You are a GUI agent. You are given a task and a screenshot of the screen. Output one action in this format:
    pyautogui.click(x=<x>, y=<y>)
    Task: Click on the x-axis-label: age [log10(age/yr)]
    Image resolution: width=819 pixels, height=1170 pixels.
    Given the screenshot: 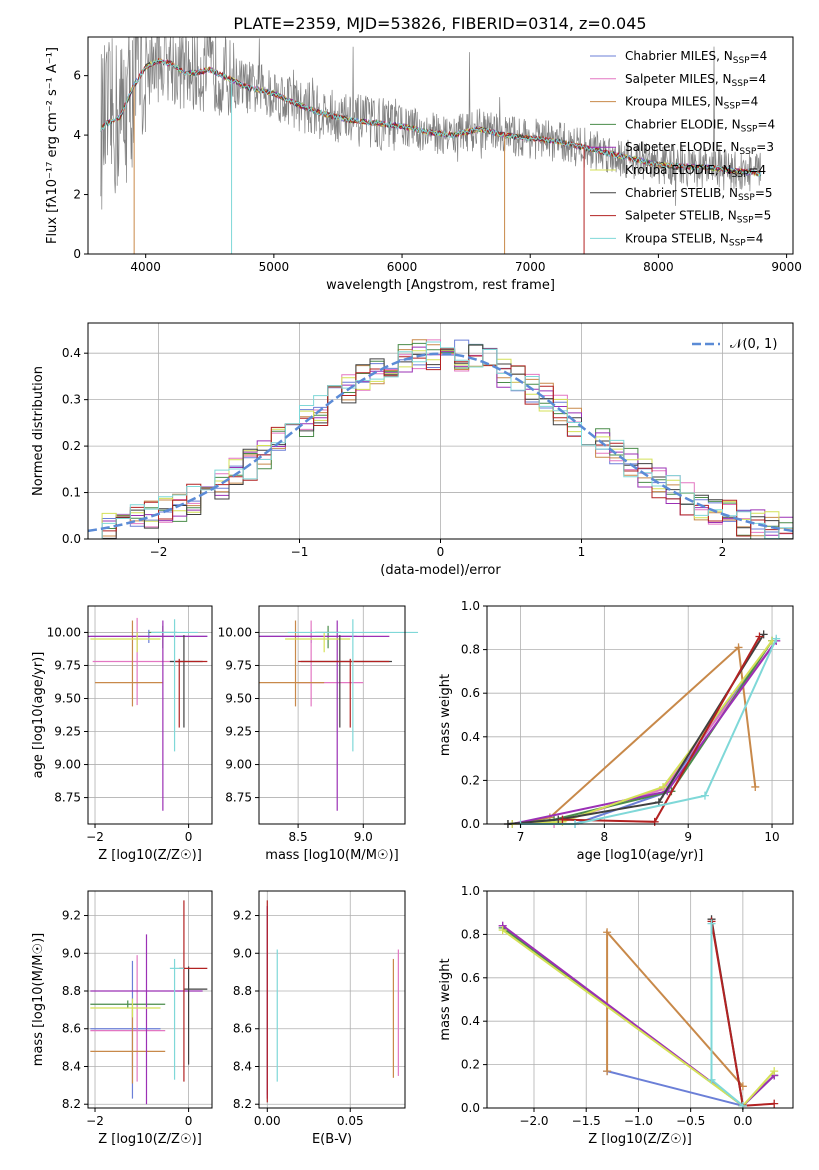 What is the action you would take?
    pyautogui.click(x=640, y=855)
    